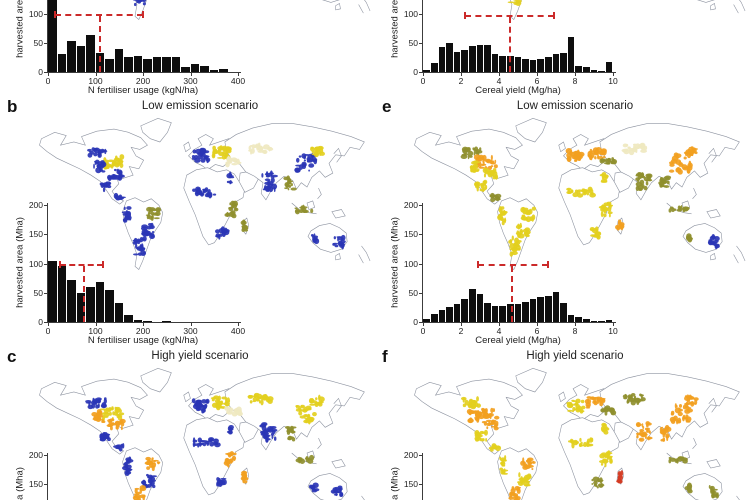 Image resolution: width=750 pixels, height=500 pixels. What do you see at coordinates (12, 106) in the screenshot?
I see `panel-letter-b: b` at bounding box center [12, 106].